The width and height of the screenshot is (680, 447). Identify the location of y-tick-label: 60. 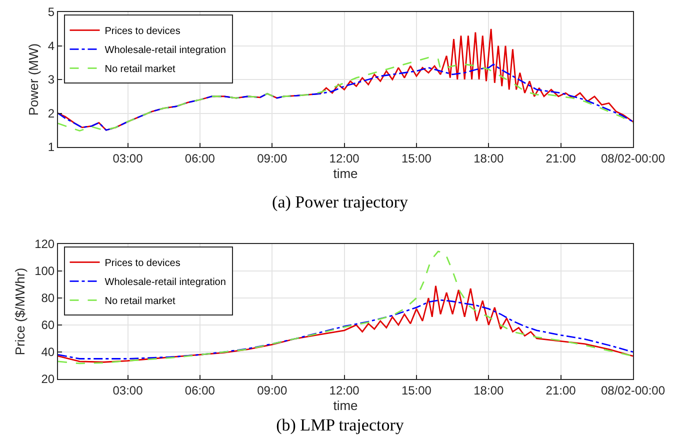
(48, 325).